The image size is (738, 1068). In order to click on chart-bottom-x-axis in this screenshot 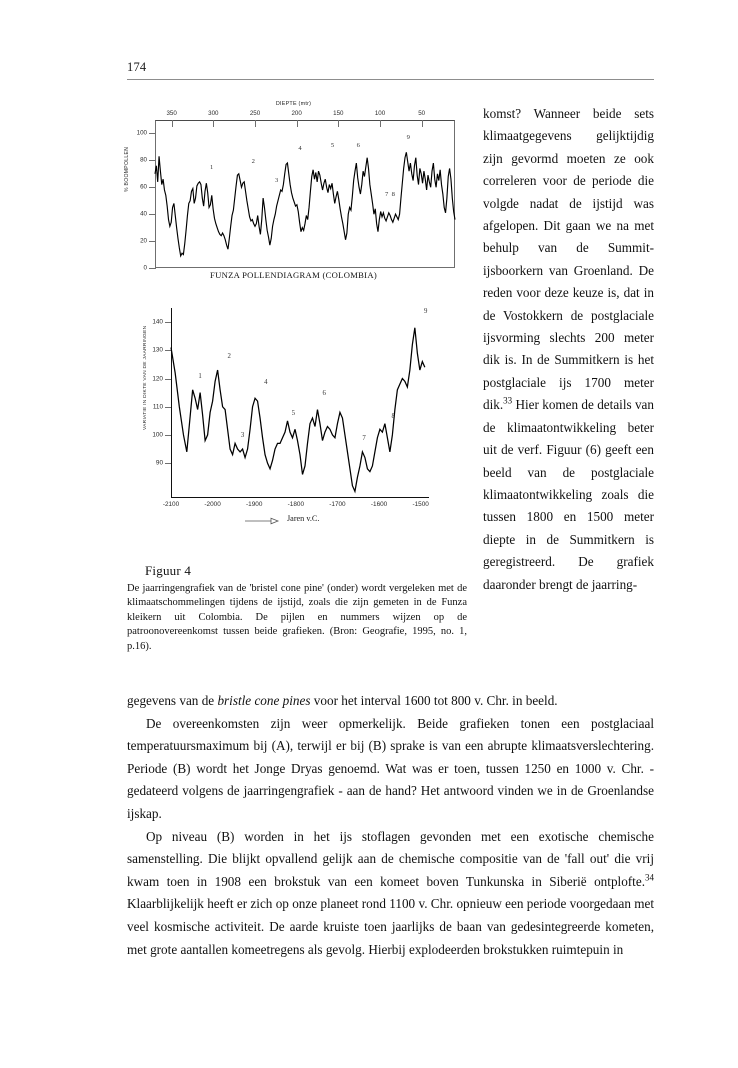, I will do `click(300, 498)`.